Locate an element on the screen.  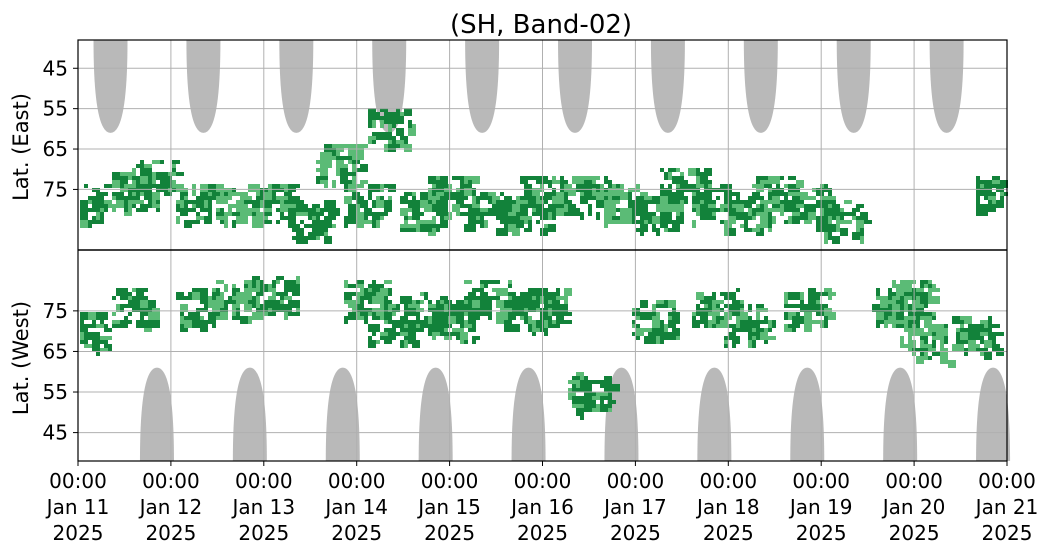
x-tick-date: Jan 18 is located at coordinates (727, 507).